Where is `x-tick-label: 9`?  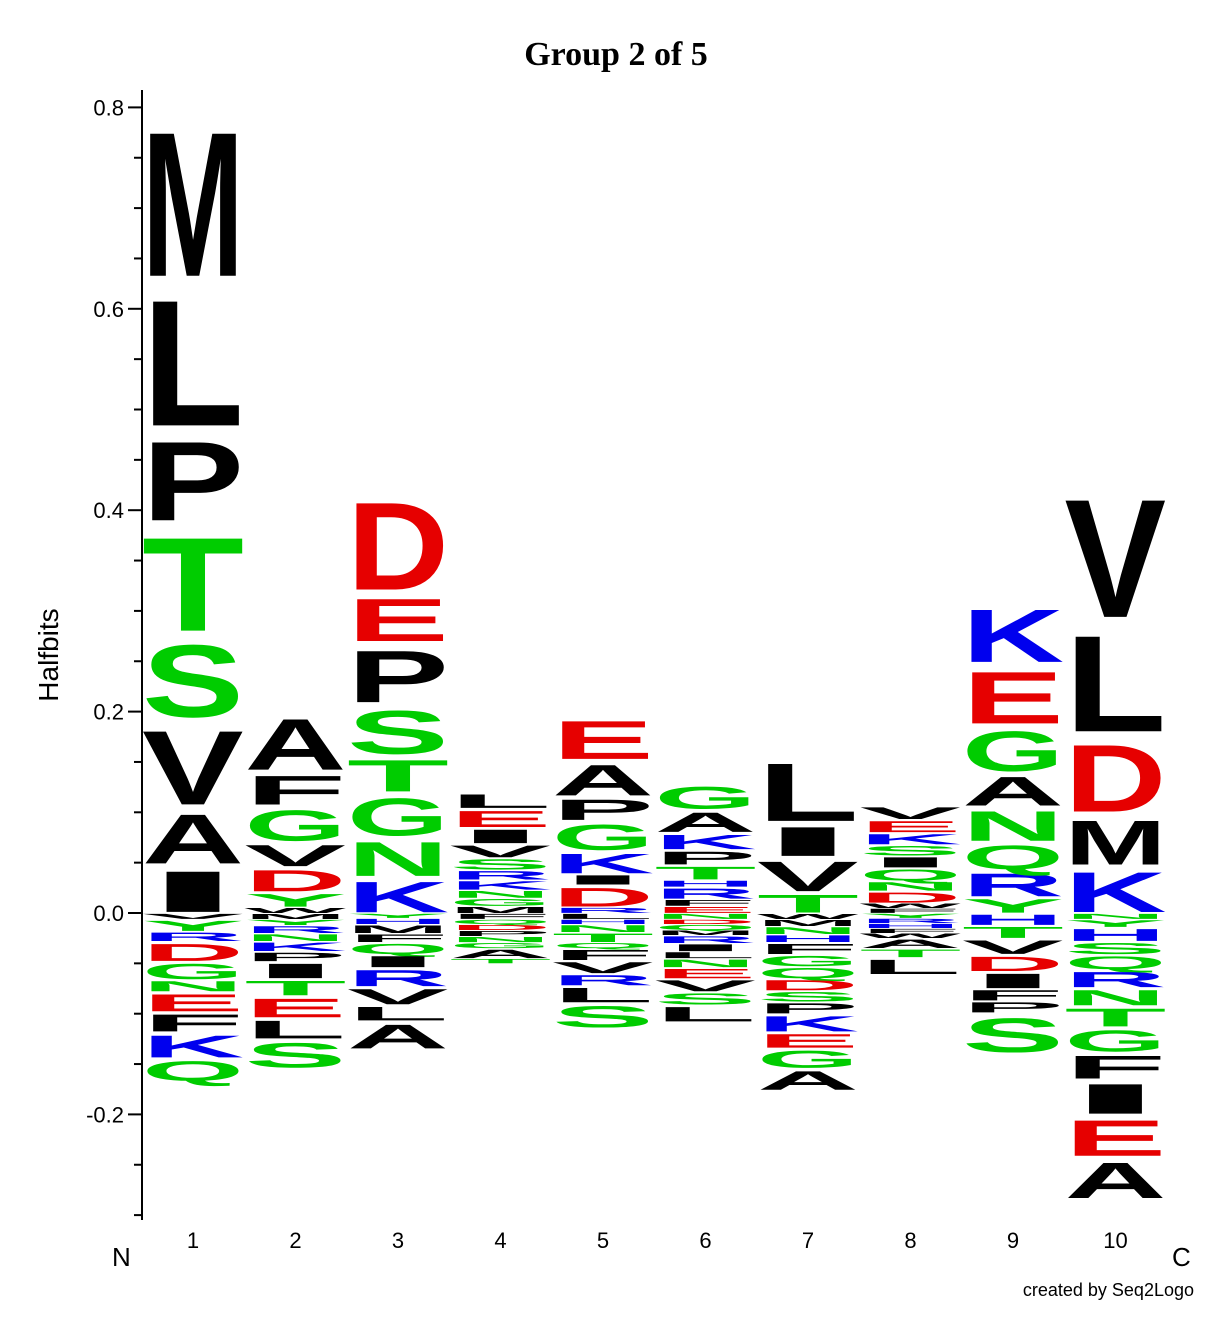 x-tick-label: 9 is located at coordinates (1013, 1240).